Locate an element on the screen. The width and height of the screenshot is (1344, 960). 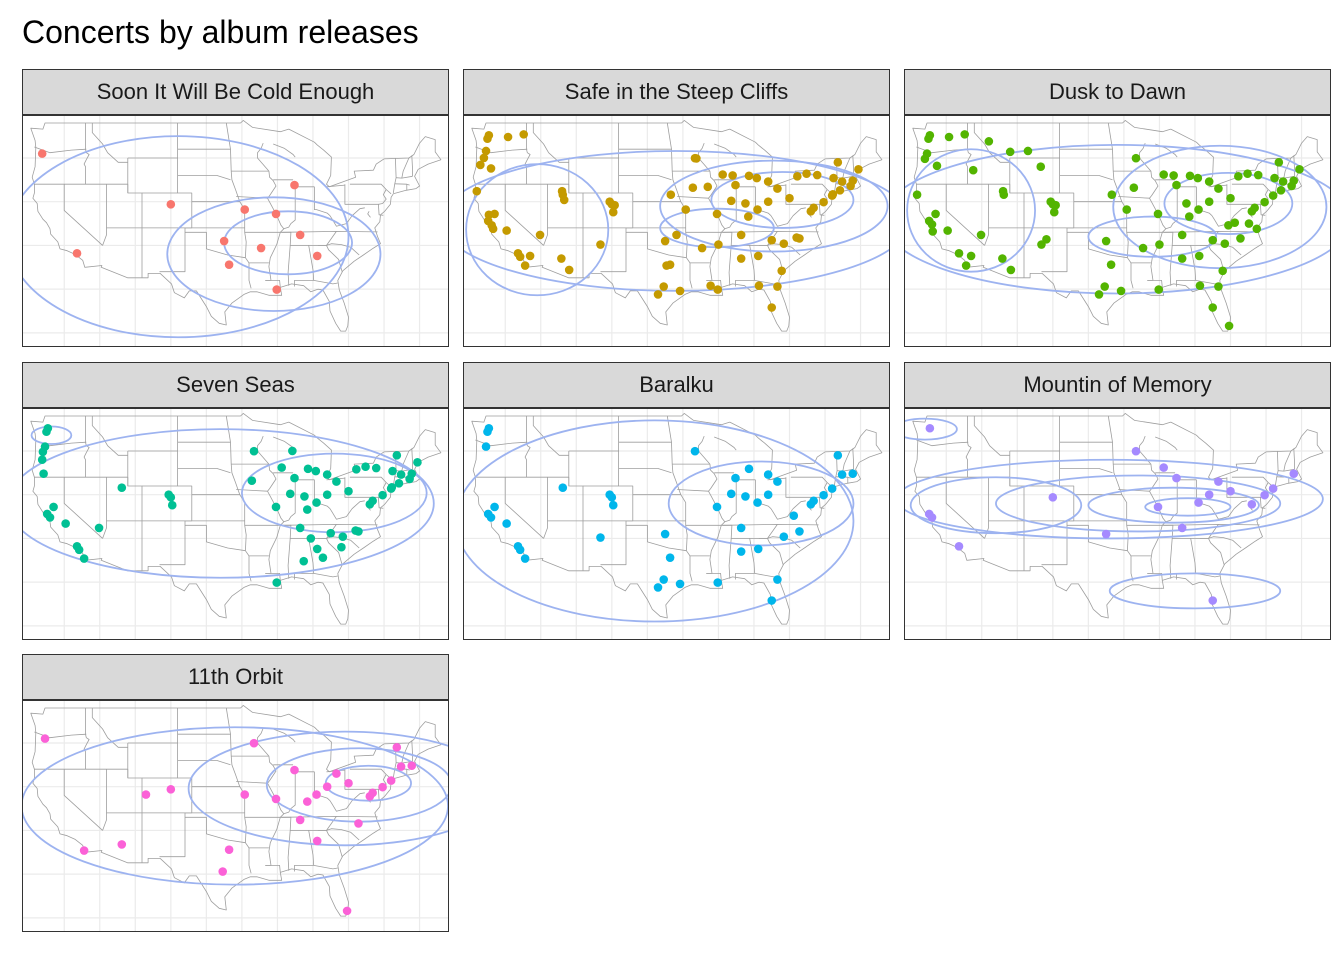
gridlines is located at coordinates (676, 524).